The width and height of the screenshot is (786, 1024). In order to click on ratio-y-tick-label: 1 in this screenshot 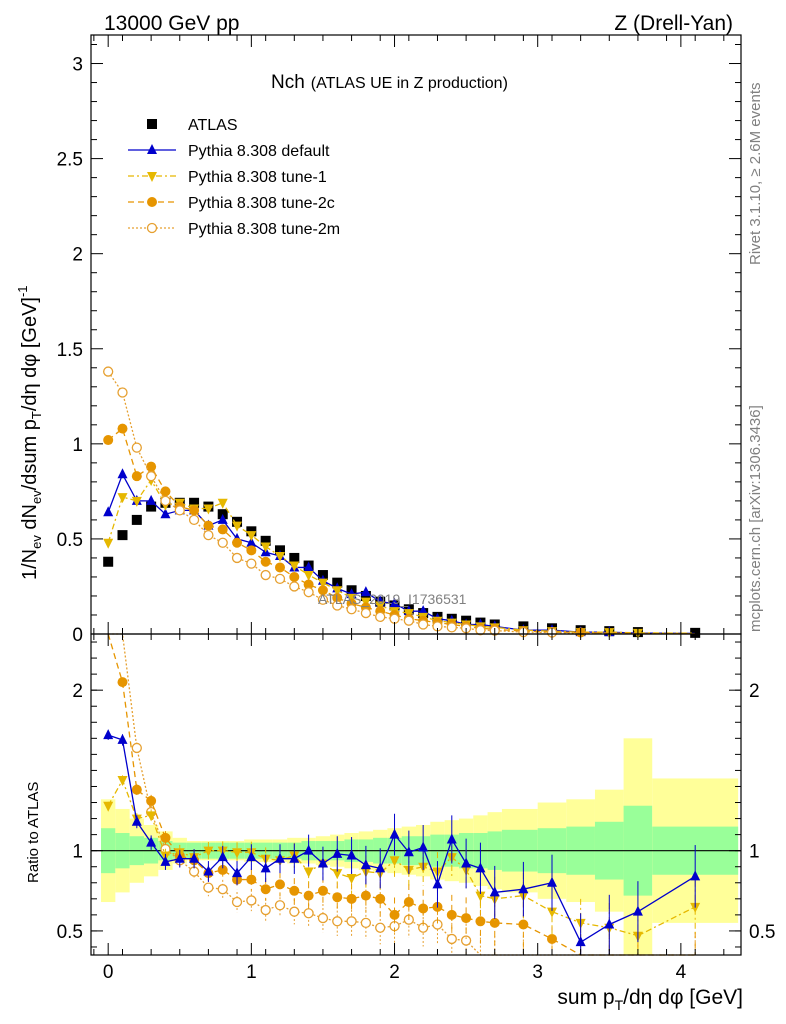, I will do `click(77, 852)`.